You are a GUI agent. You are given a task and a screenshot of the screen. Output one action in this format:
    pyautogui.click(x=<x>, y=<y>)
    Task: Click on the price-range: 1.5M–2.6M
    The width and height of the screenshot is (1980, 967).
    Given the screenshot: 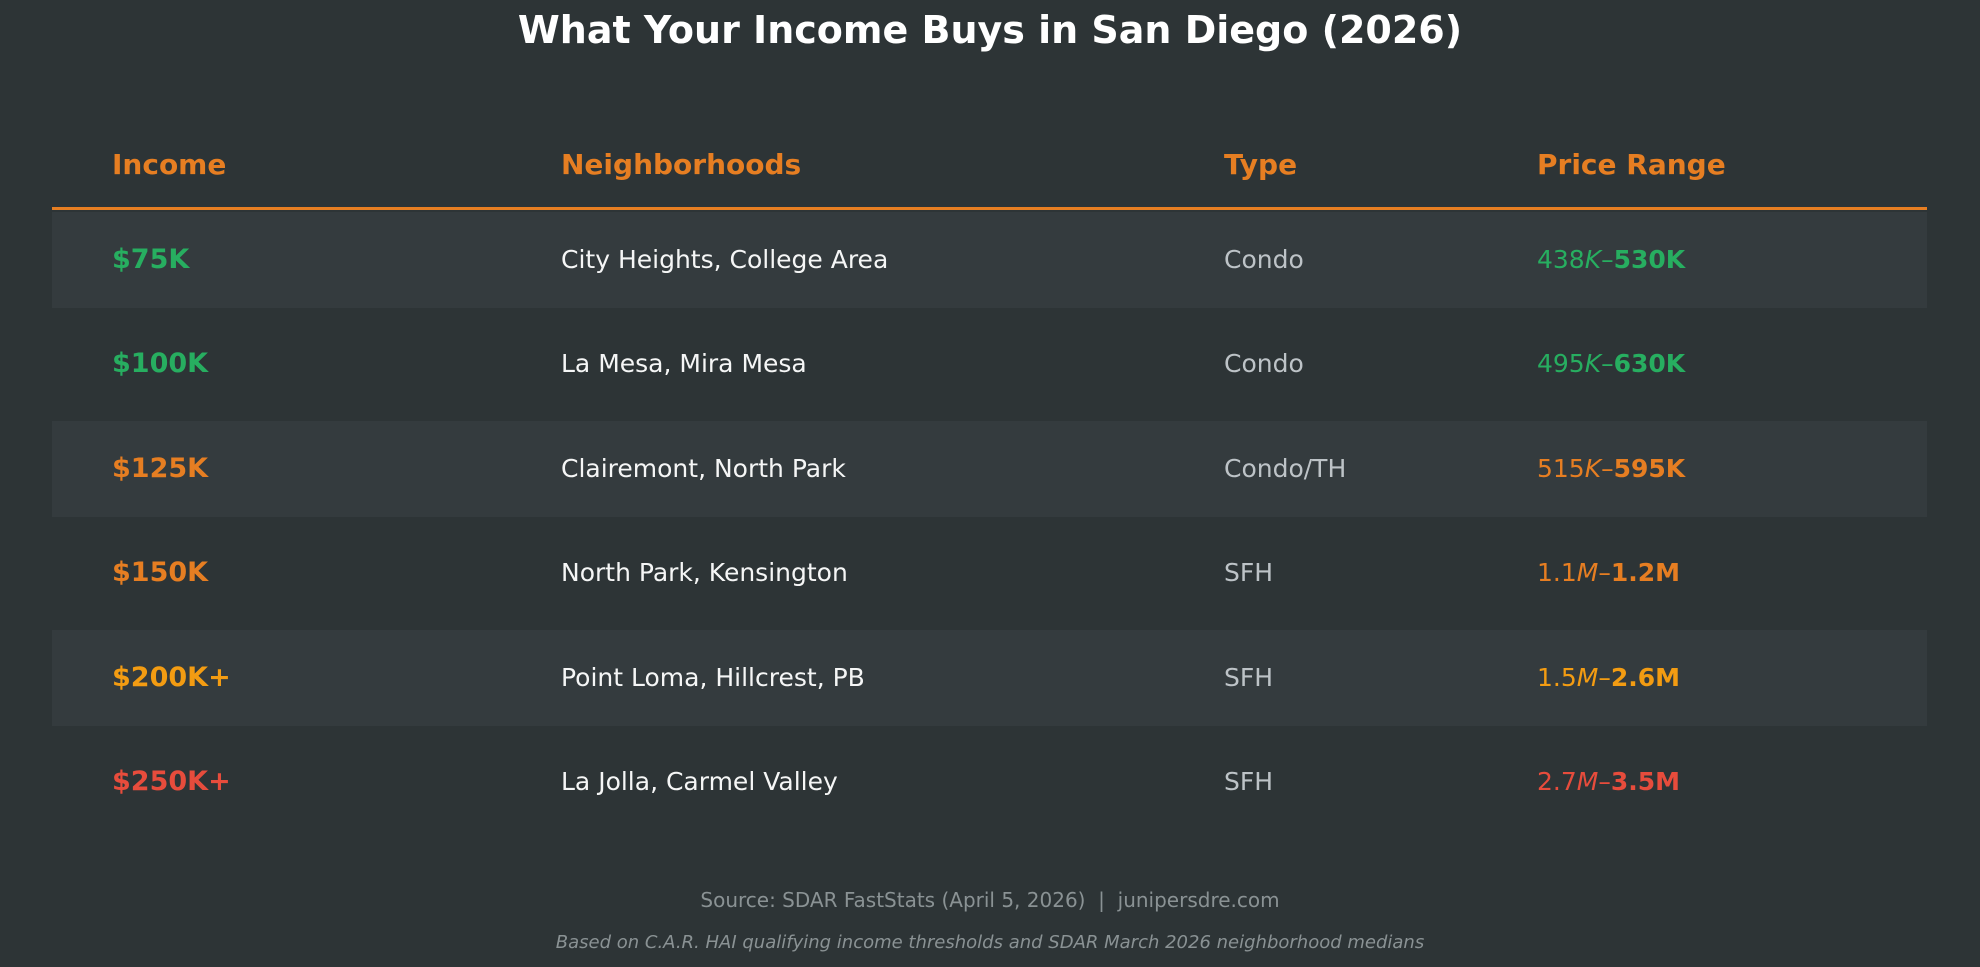 What is the action you would take?
    pyautogui.click(x=1608, y=678)
    